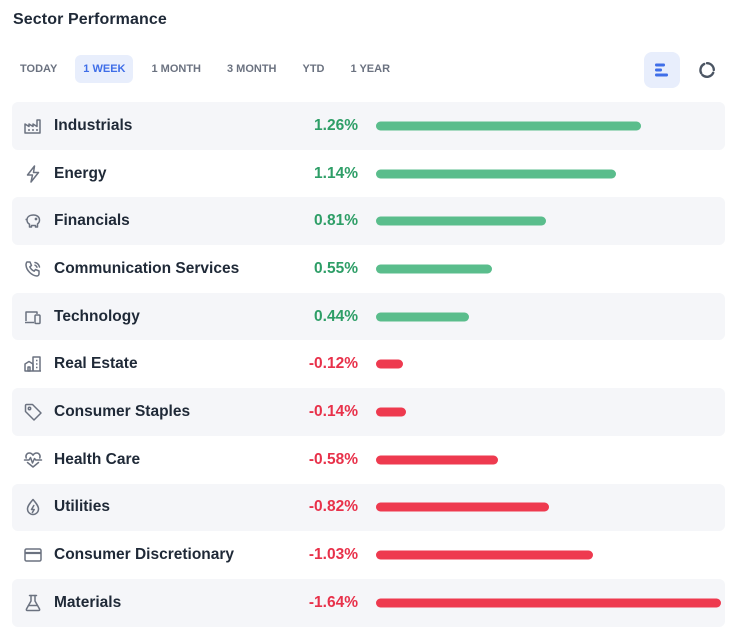 The height and width of the screenshot is (633, 735). Describe the element at coordinates (368, 507) in the screenshot. I see `sector-row-utilities: Utilities -0.82%` at that location.